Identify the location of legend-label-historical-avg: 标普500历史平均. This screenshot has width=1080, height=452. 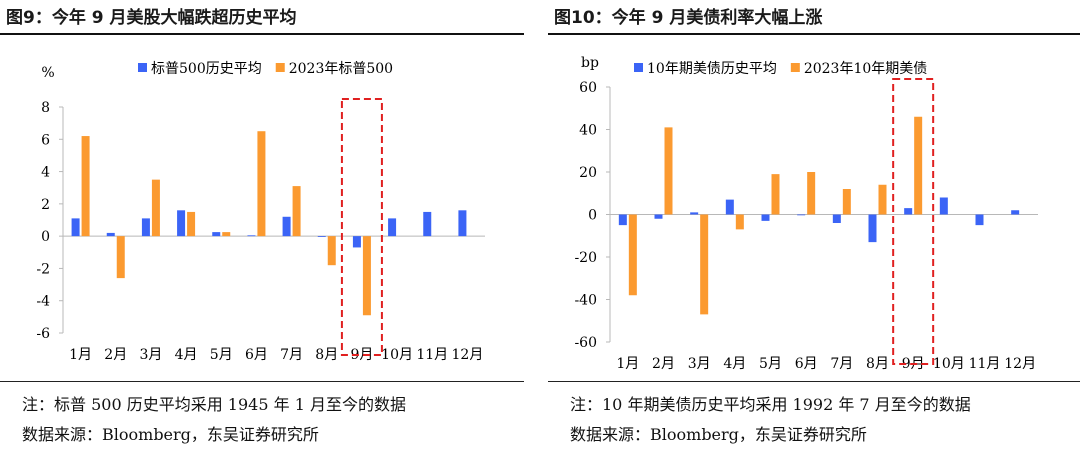
(206, 69).